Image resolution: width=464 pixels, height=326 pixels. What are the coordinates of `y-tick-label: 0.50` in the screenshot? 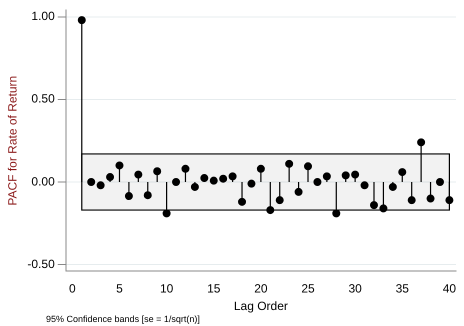 It's located at (43, 99).